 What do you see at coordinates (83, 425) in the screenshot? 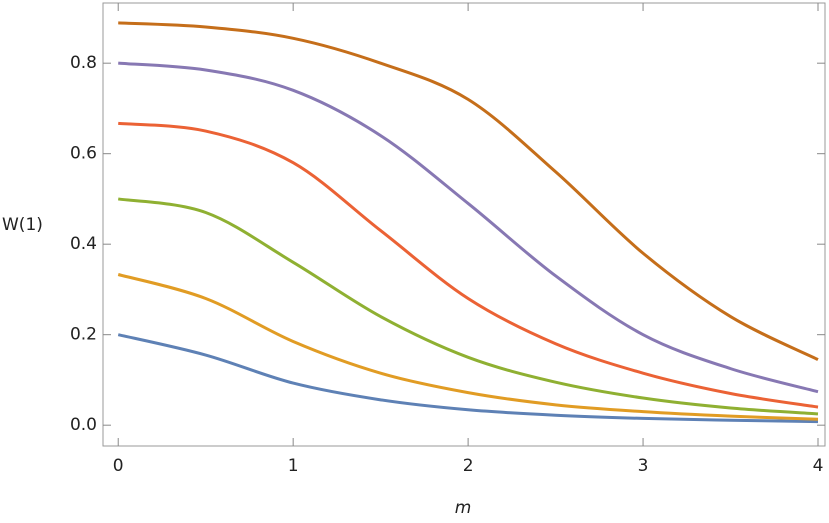
I see `y-tick-label: 0.0` at bounding box center [83, 425].